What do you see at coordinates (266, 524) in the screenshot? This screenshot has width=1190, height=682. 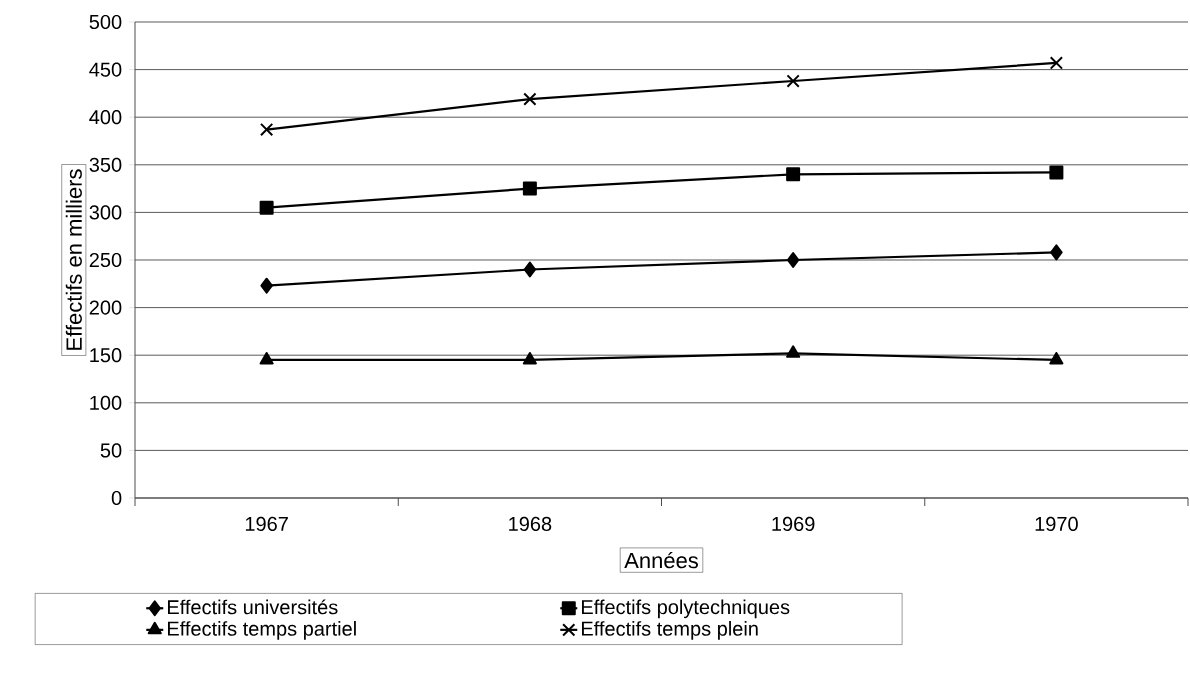 I see `x-tick-label: 1967` at bounding box center [266, 524].